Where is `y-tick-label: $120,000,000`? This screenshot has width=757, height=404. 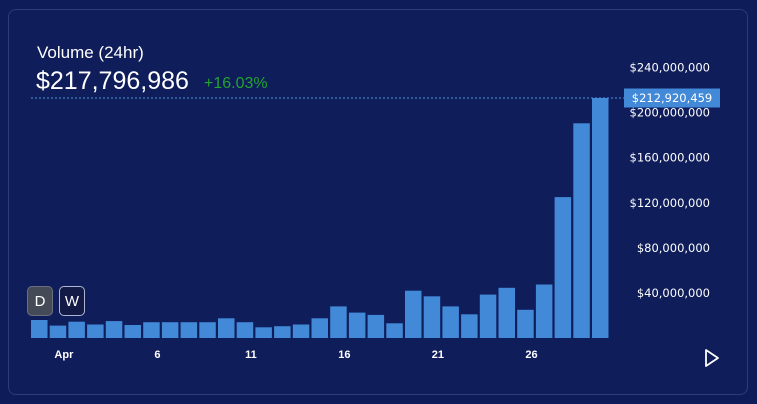 y-tick-label: $120,000,000 is located at coordinates (670, 203).